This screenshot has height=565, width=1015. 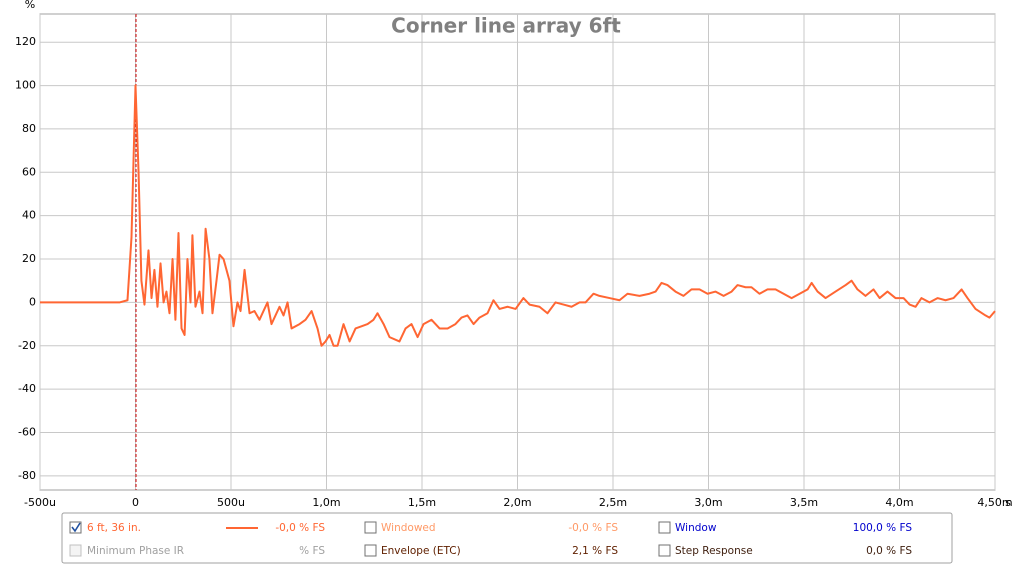 What do you see at coordinates (135, 551) in the screenshot?
I see `min-phase-label: Minimum Phase IR` at bounding box center [135, 551].